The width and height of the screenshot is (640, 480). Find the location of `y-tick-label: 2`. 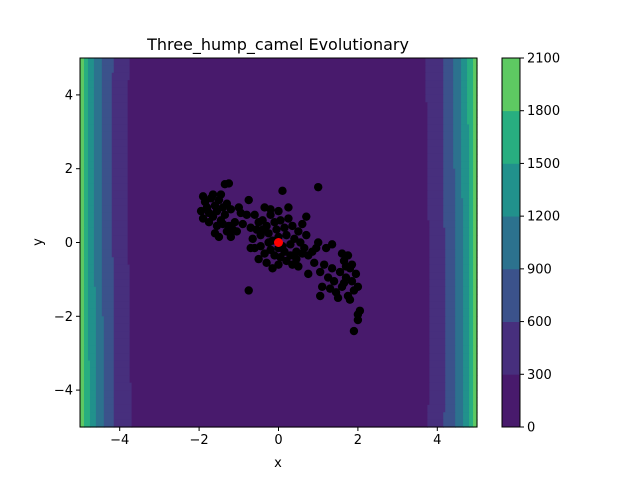

y-tick-label: 2 is located at coordinates (69, 169).